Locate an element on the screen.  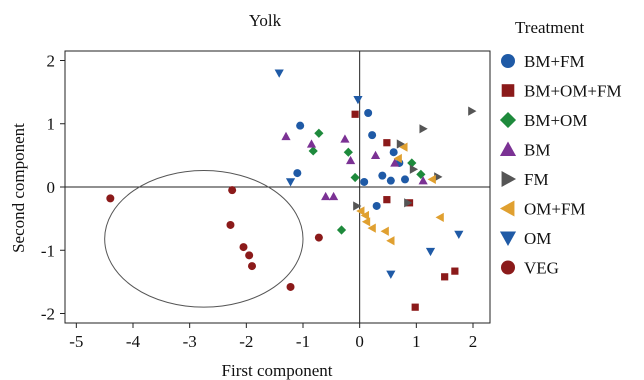
x-tick-label: -5 is located at coordinates (76, 341).